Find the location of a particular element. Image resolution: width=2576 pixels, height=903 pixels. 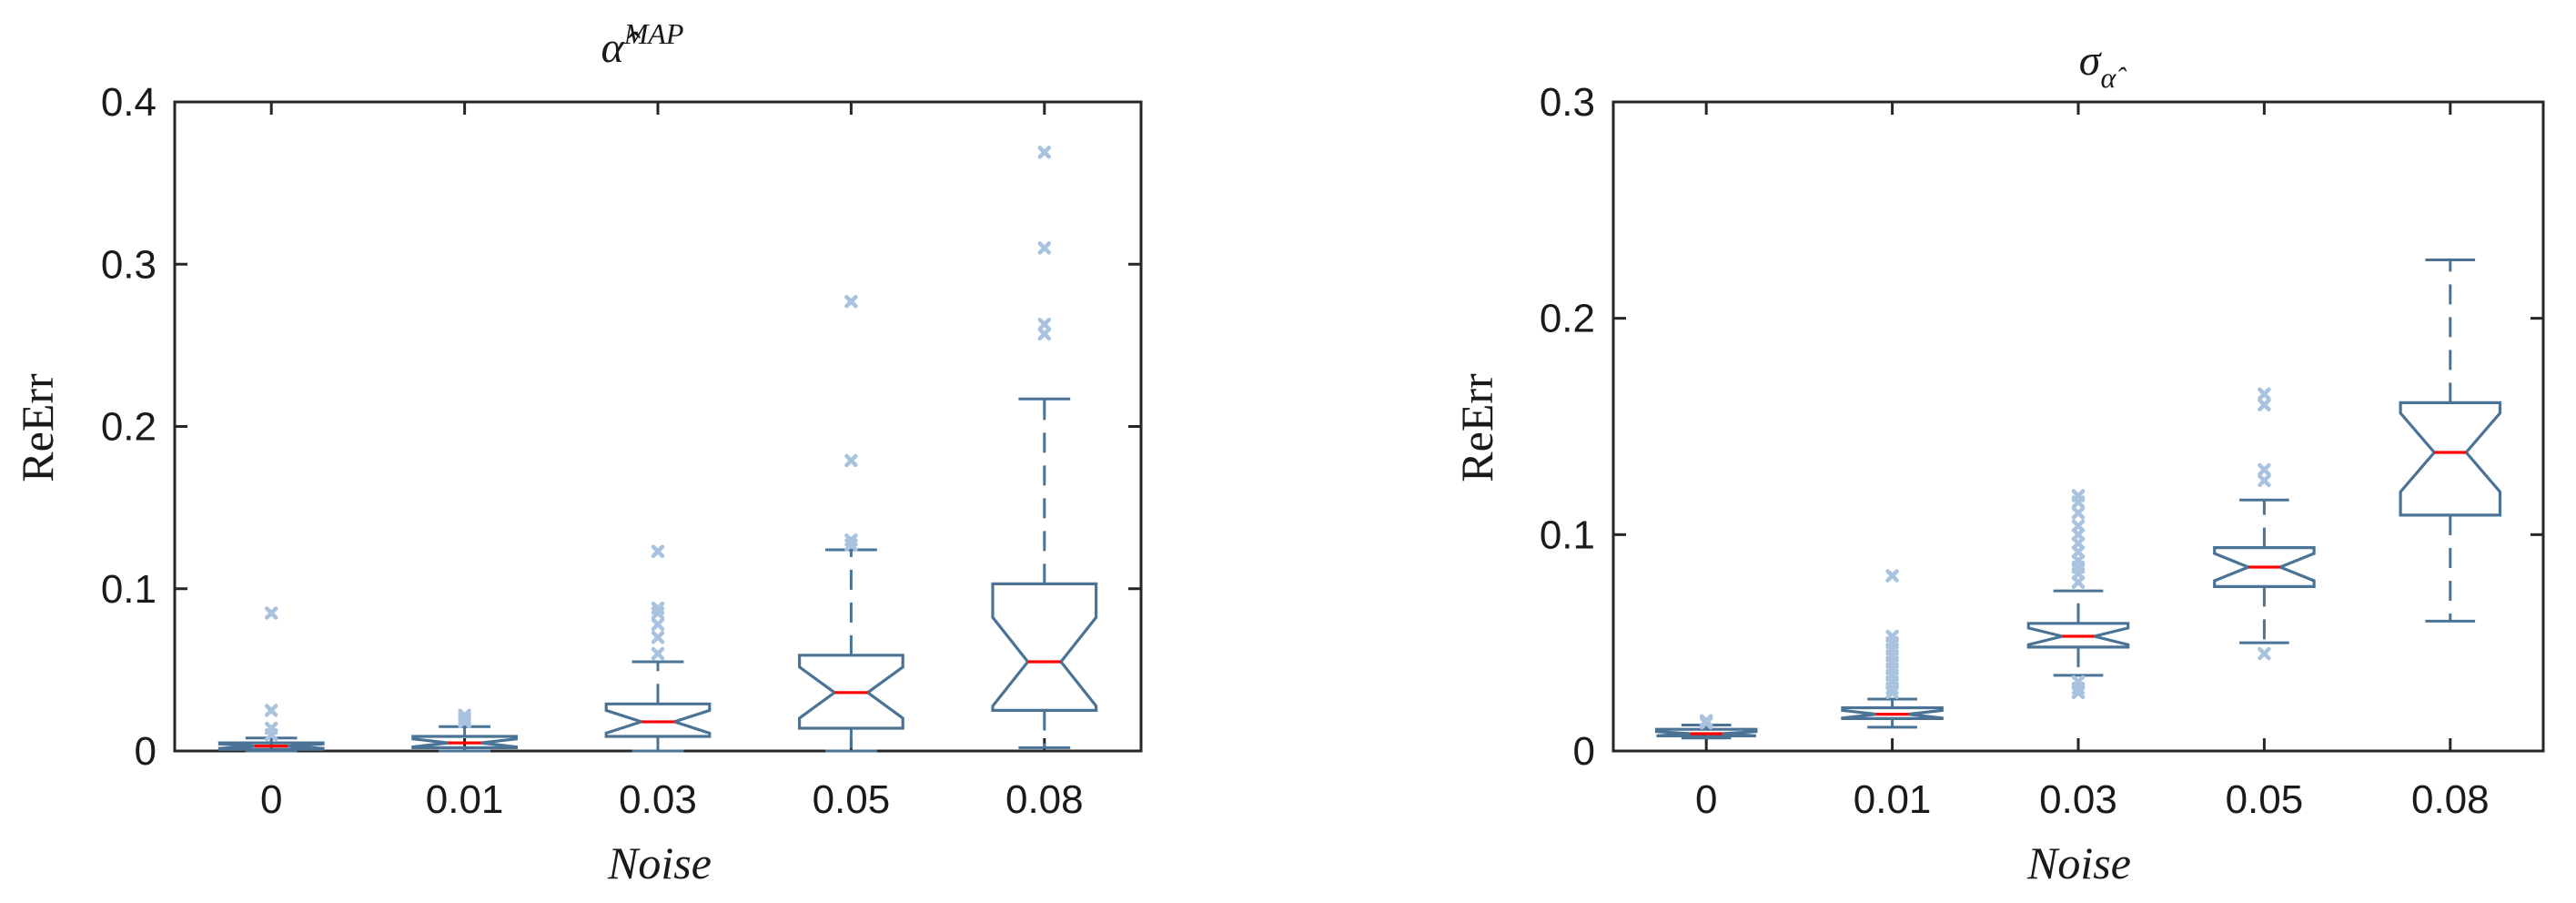

y-tick-label: 0.4 is located at coordinates (129, 102).